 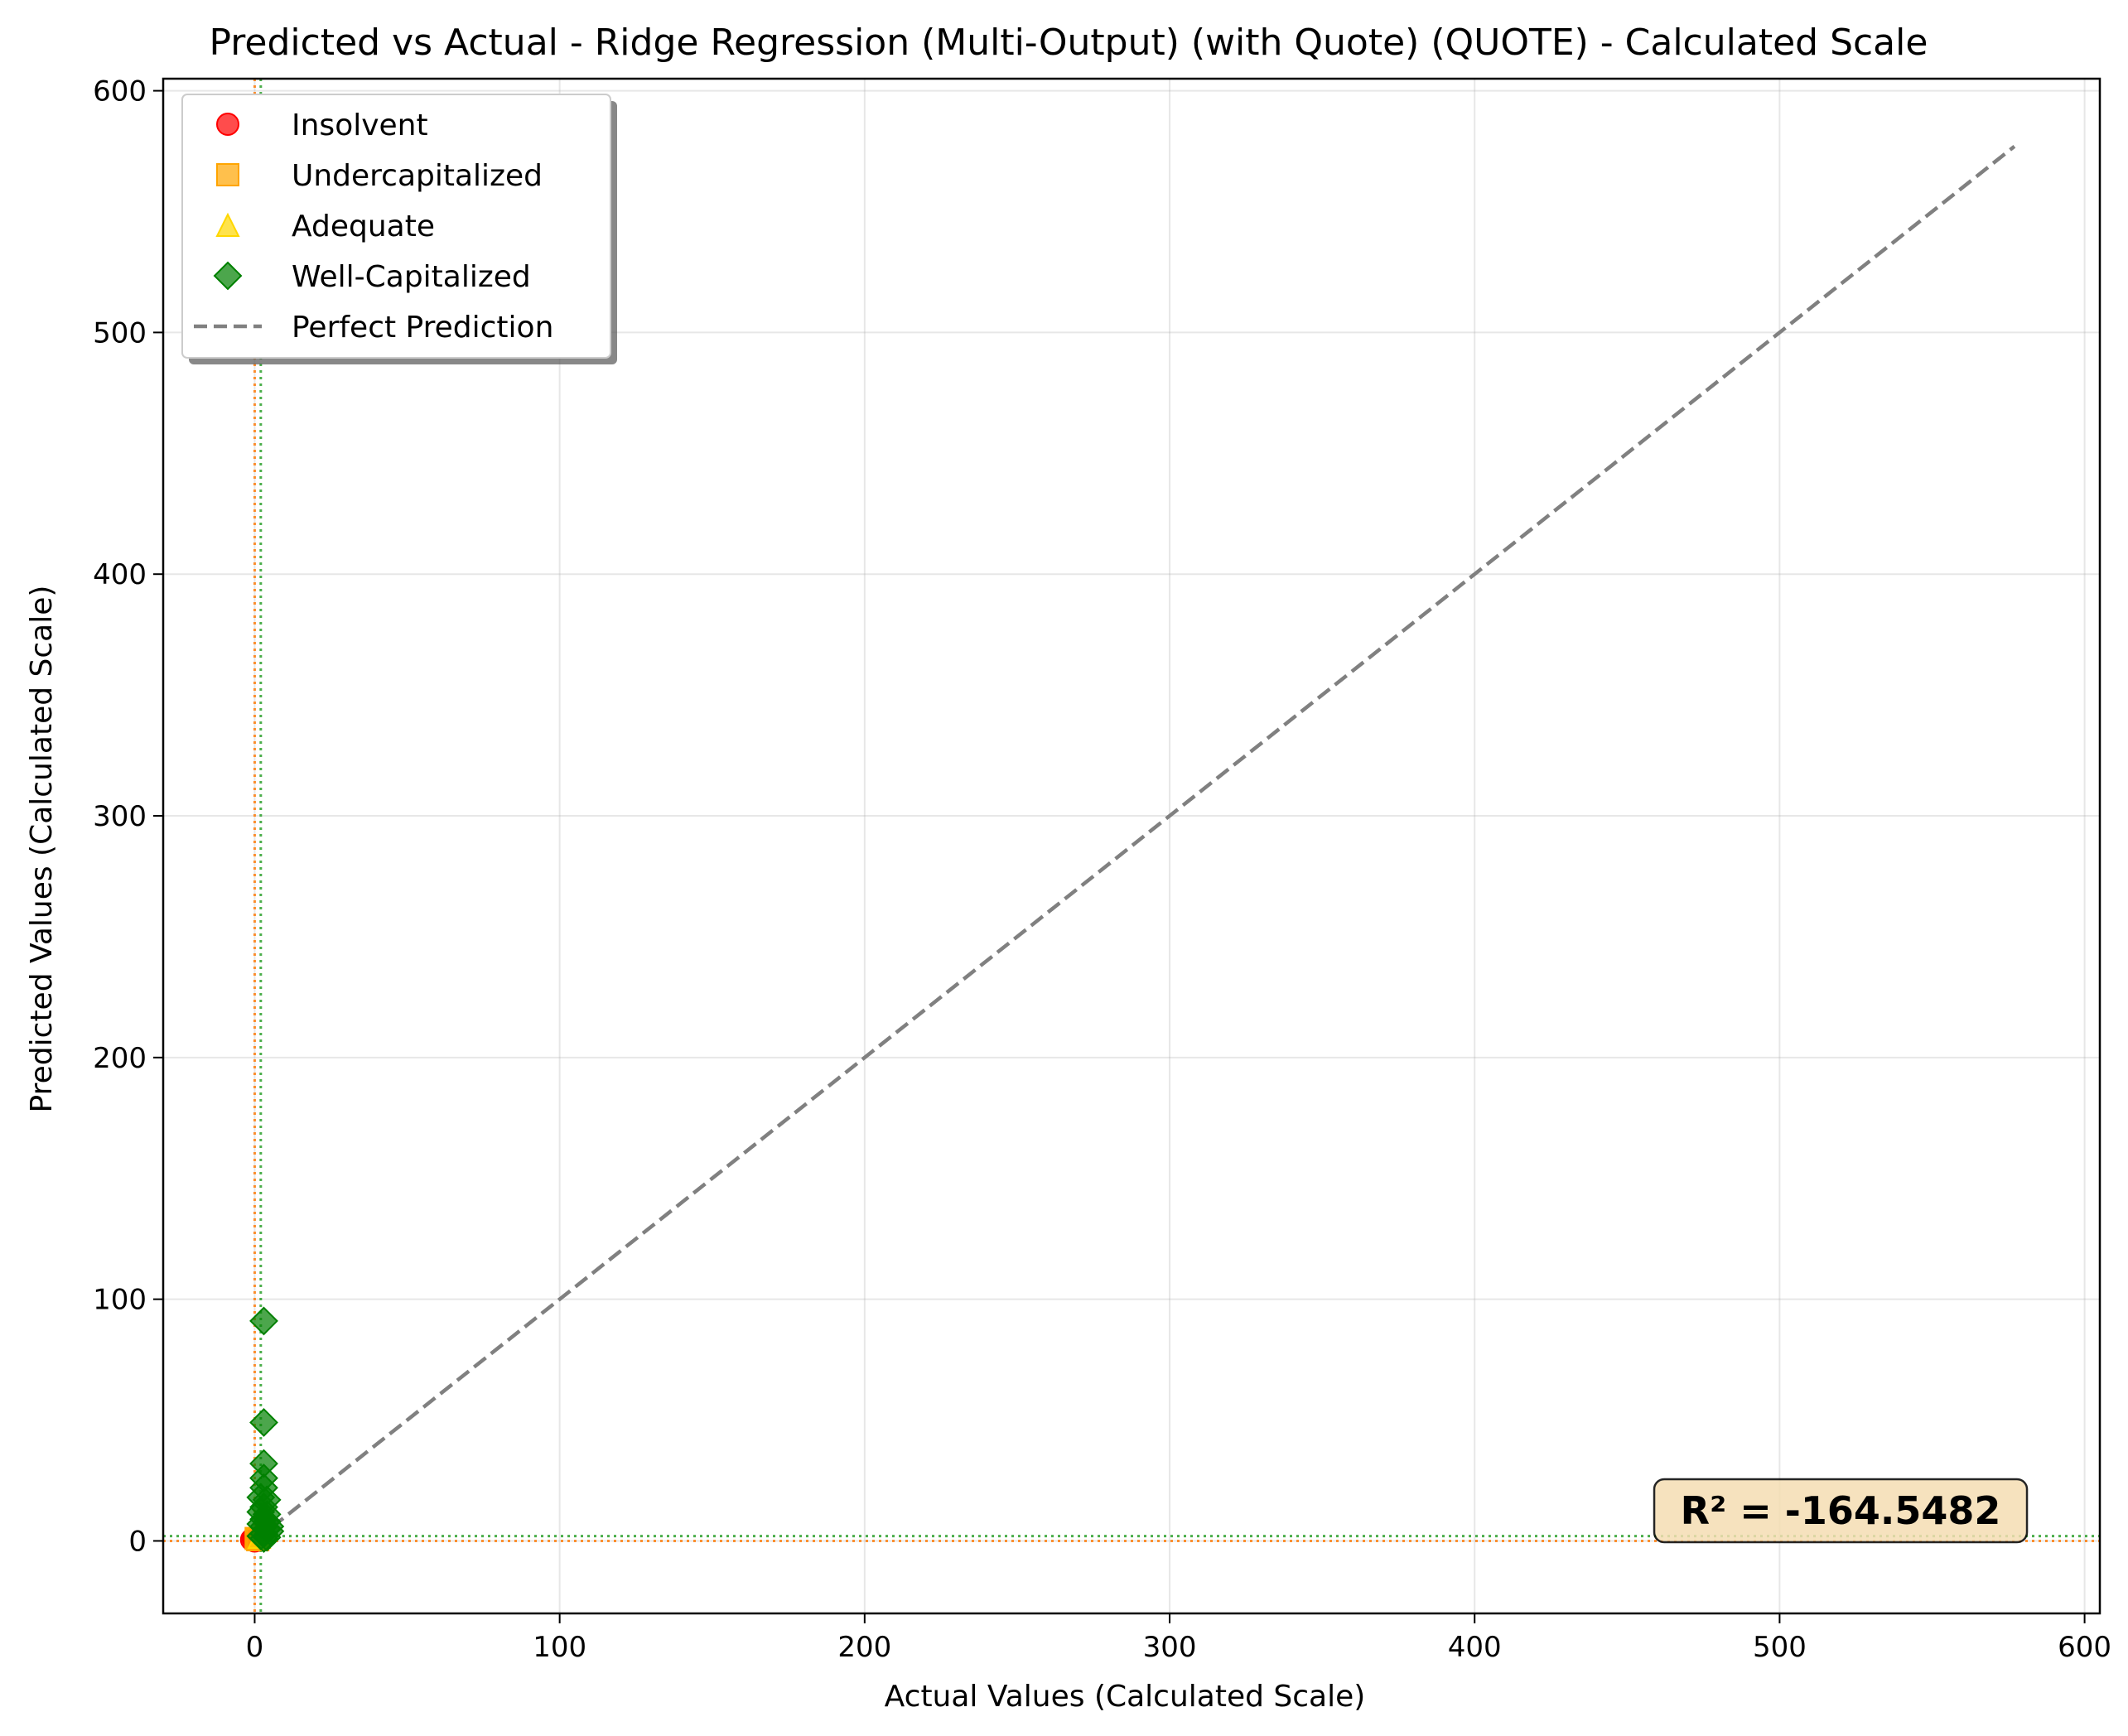 What do you see at coordinates (120, 333) in the screenshot?
I see `y-tick-label: 500` at bounding box center [120, 333].